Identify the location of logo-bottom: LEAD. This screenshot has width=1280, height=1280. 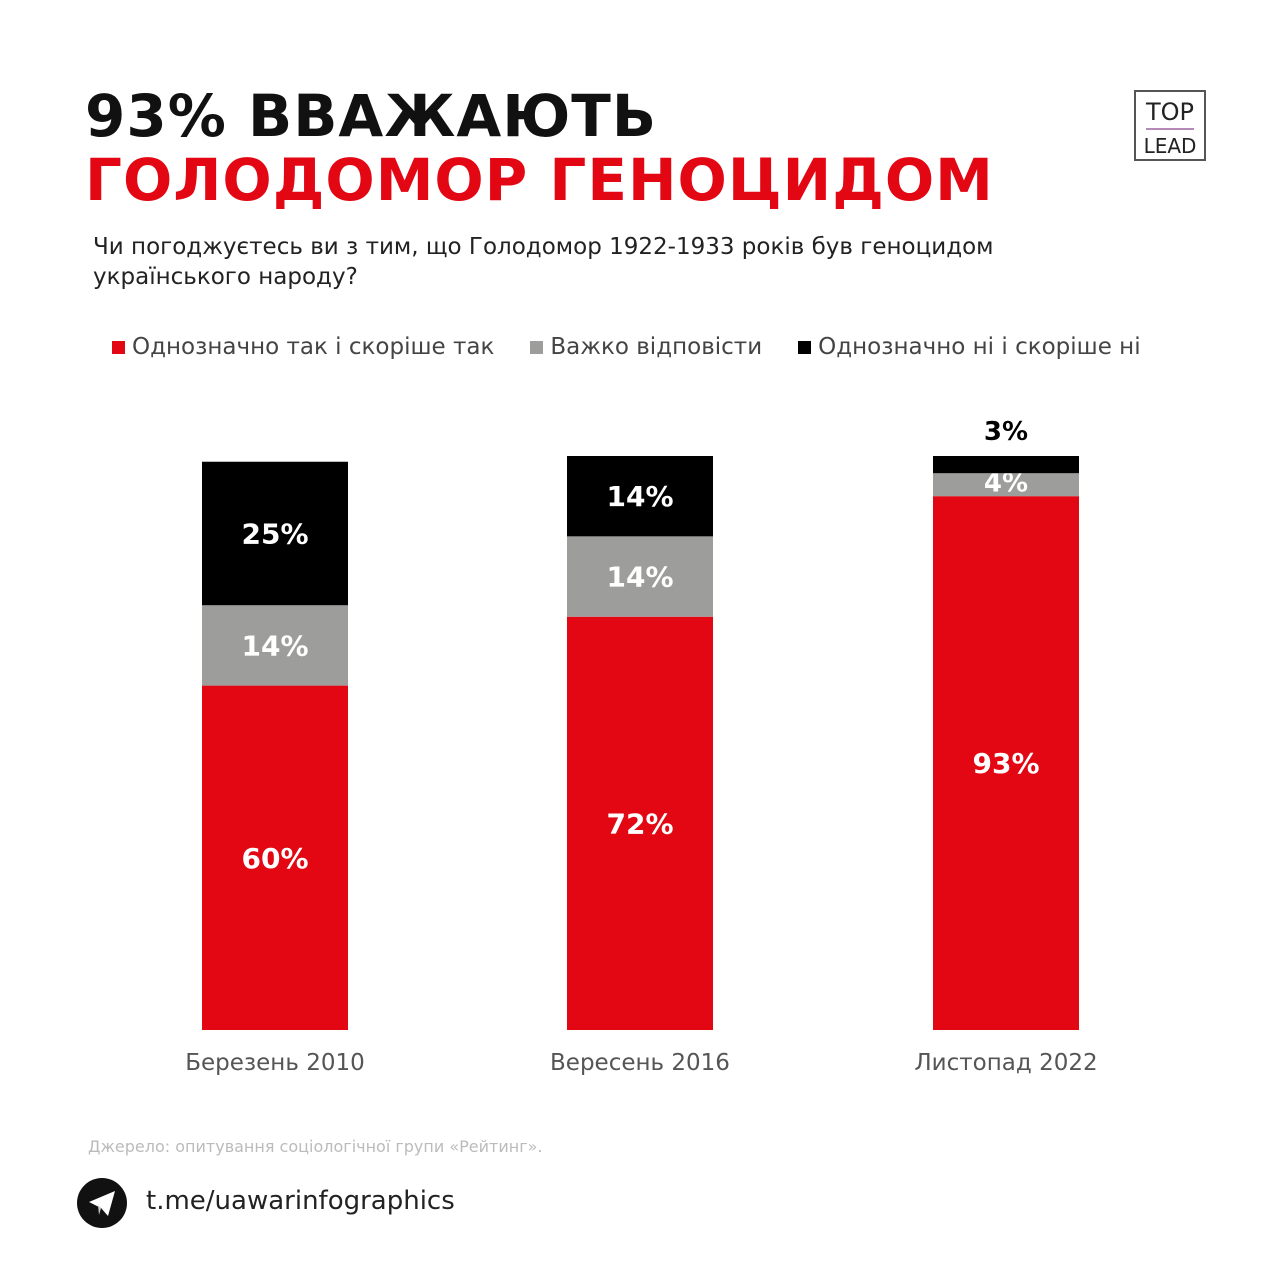
(1170, 146).